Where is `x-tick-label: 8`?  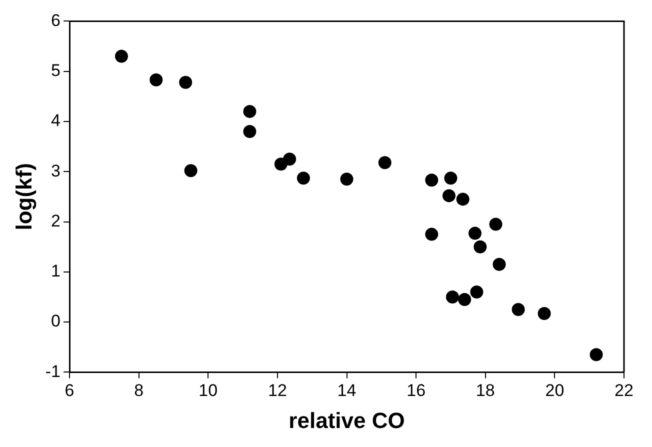 x-tick-label: 8 is located at coordinates (139, 390).